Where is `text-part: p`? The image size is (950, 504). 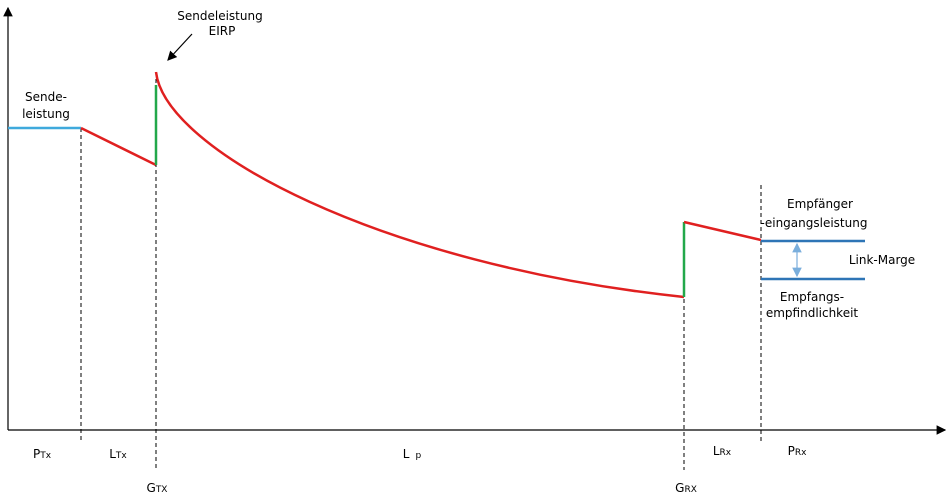 text-part: p is located at coordinates (418, 456).